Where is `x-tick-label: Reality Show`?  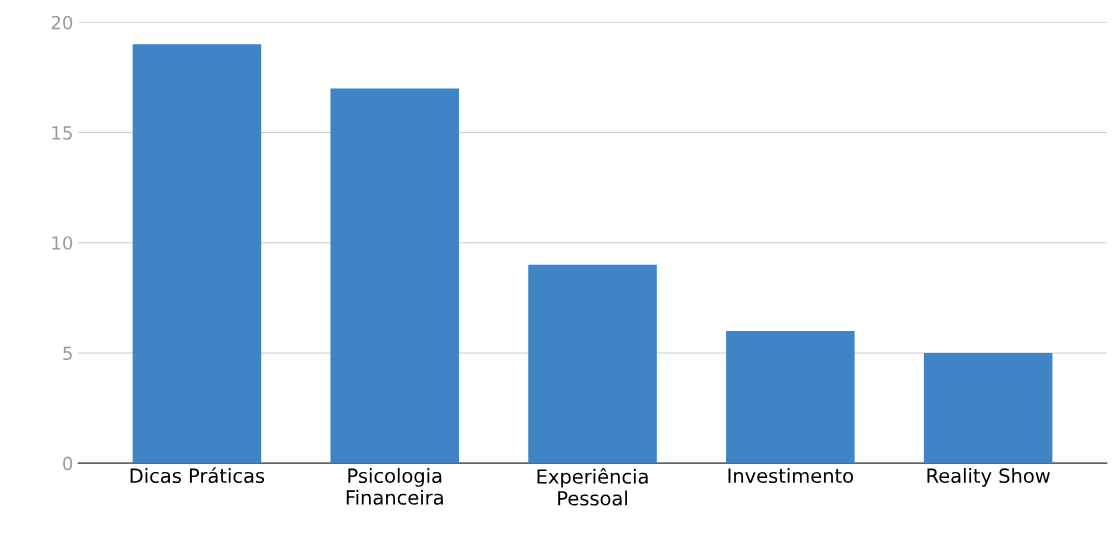
x-tick-label: Reality Show is located at coordinates (988, 477).